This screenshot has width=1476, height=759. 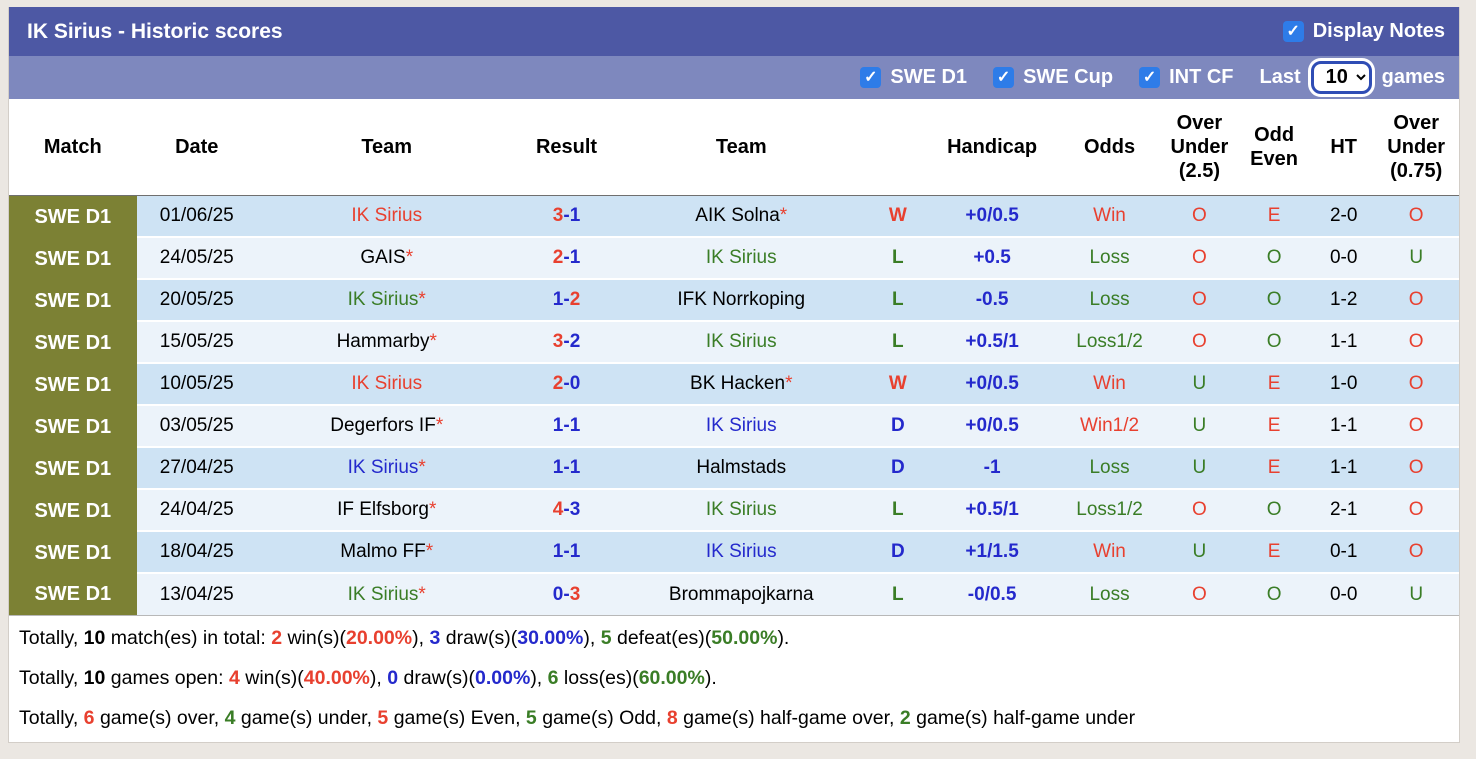 I want to click on away-team-cell: BK Hacken*, so click(x=741, y=385).